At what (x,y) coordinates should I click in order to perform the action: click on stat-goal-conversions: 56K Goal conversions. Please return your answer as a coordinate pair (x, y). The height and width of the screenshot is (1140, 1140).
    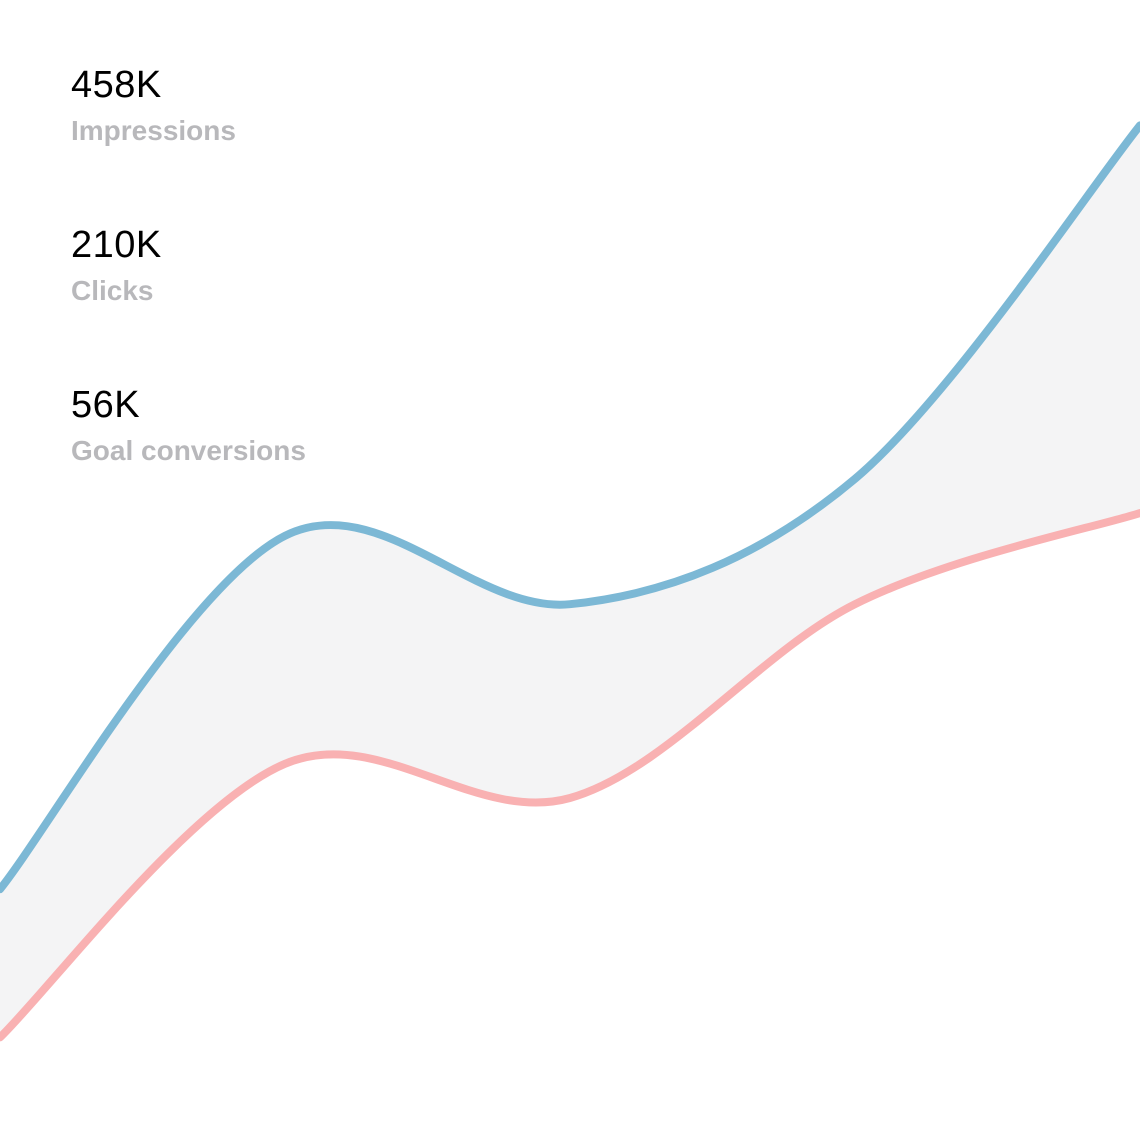
    Looking at the image, I should click on (188, 462).